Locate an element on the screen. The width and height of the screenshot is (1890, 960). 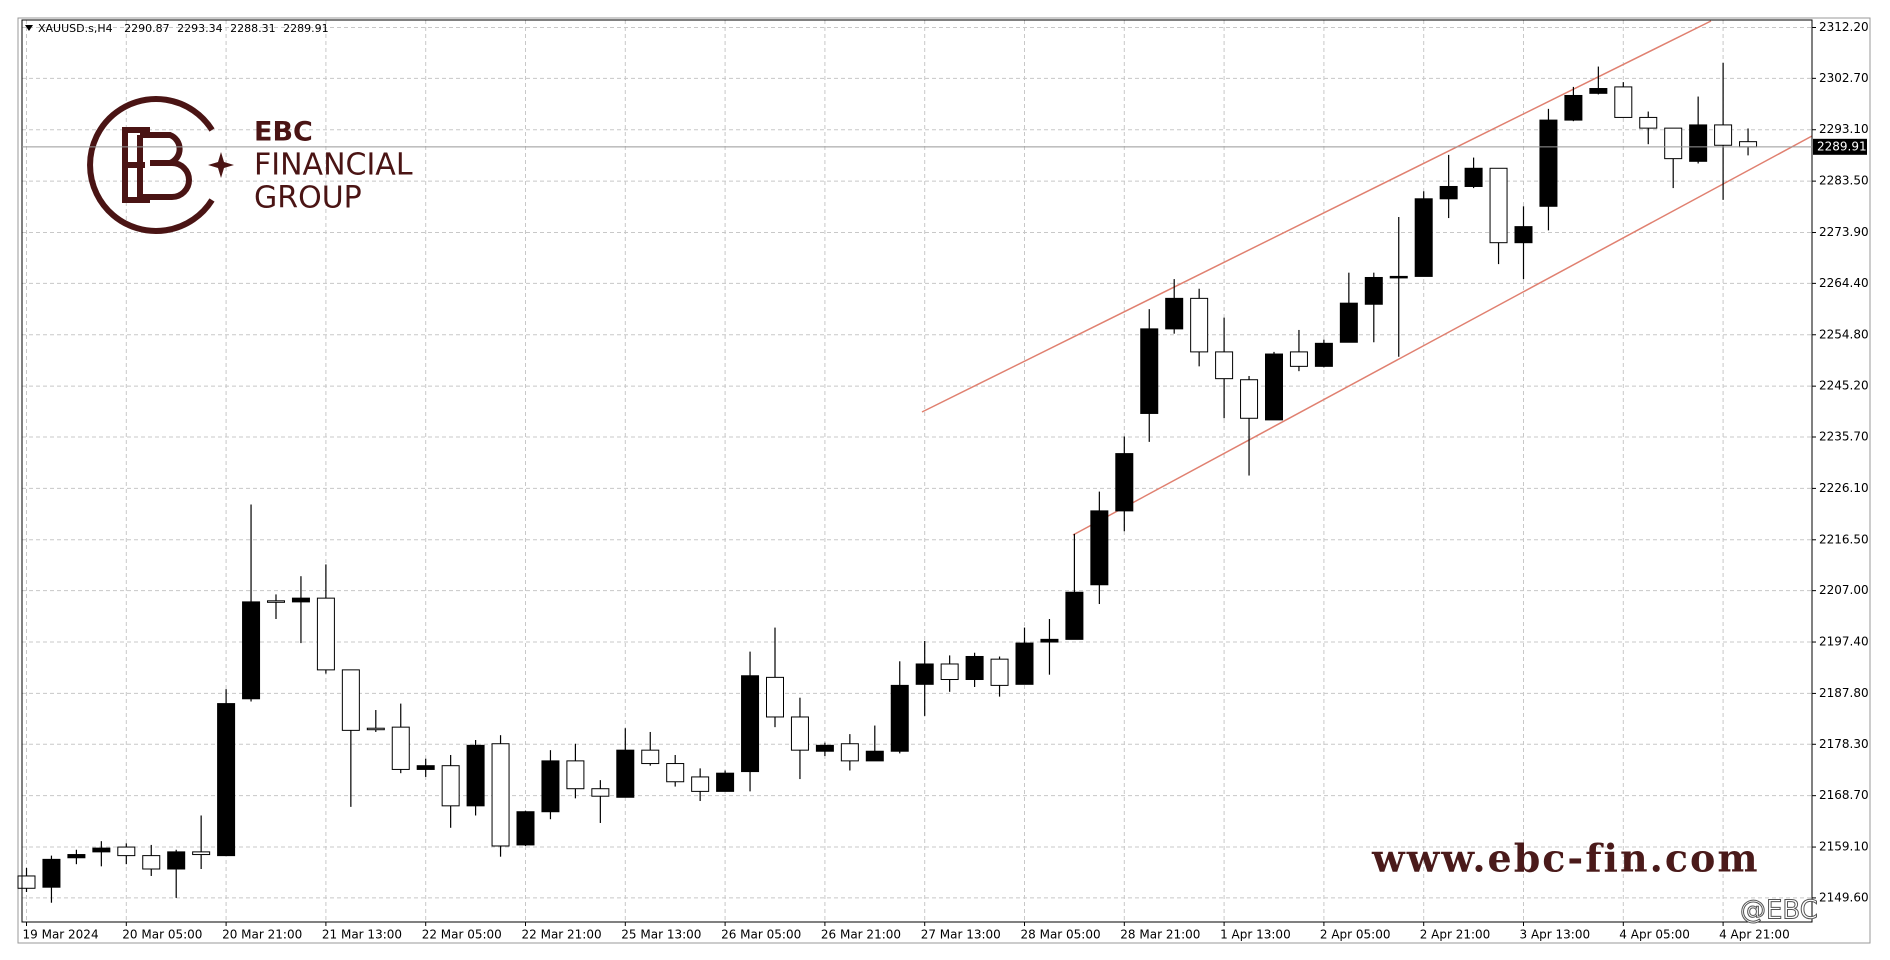
y-tick-label: 2293.10 is located at coordinates (1844, 129).